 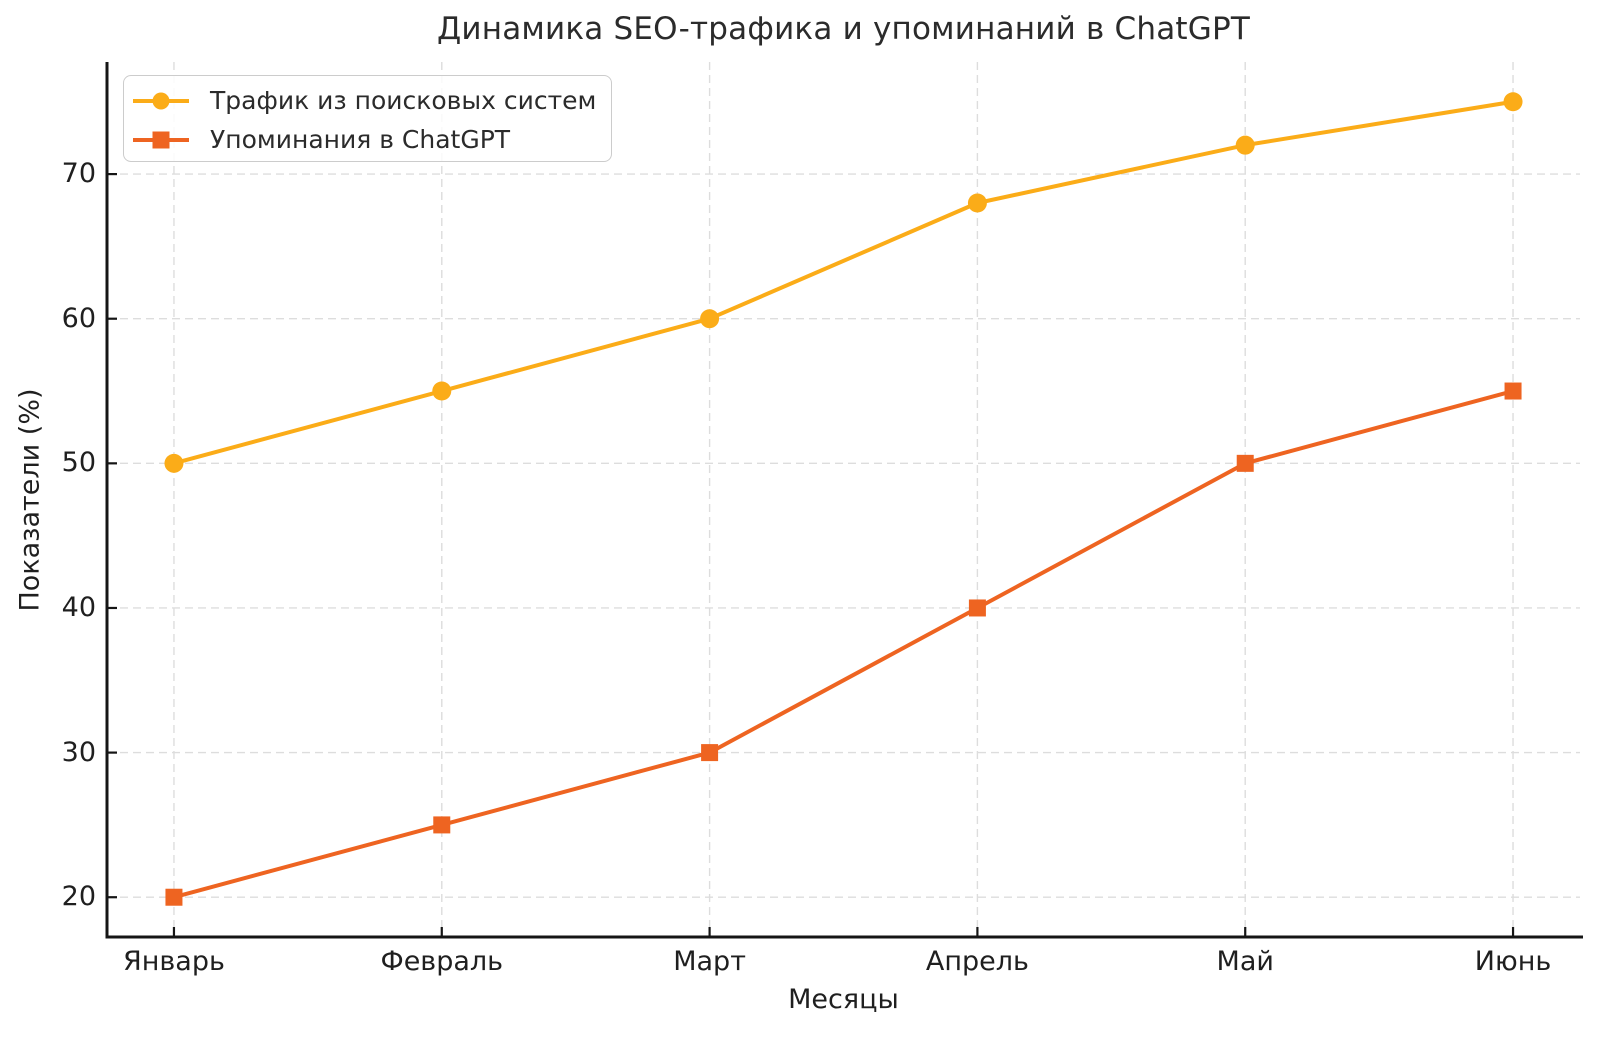 I want to click on y-tick-label: 30, so click(x=78, y=752).